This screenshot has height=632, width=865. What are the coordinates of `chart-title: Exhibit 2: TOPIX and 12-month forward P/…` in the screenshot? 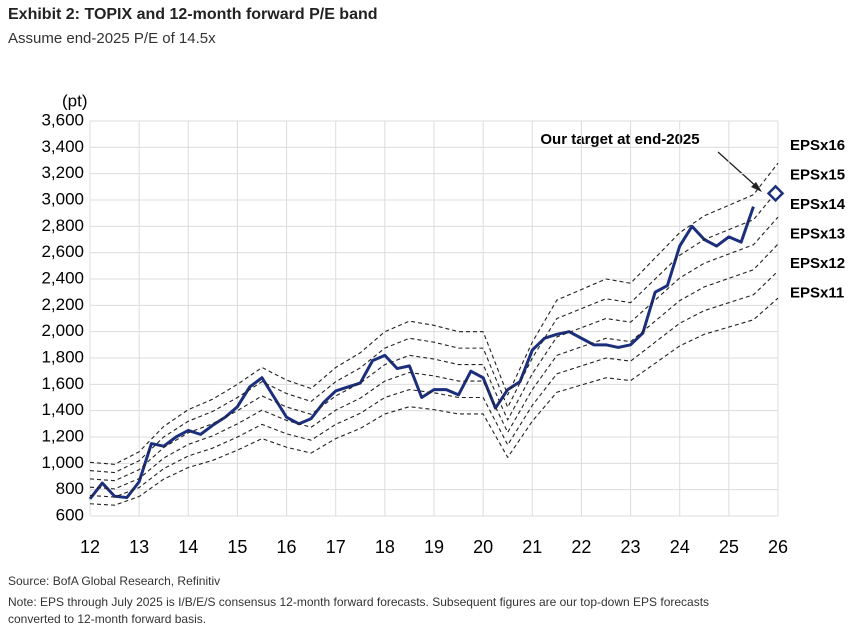 It's located at (193, 14).